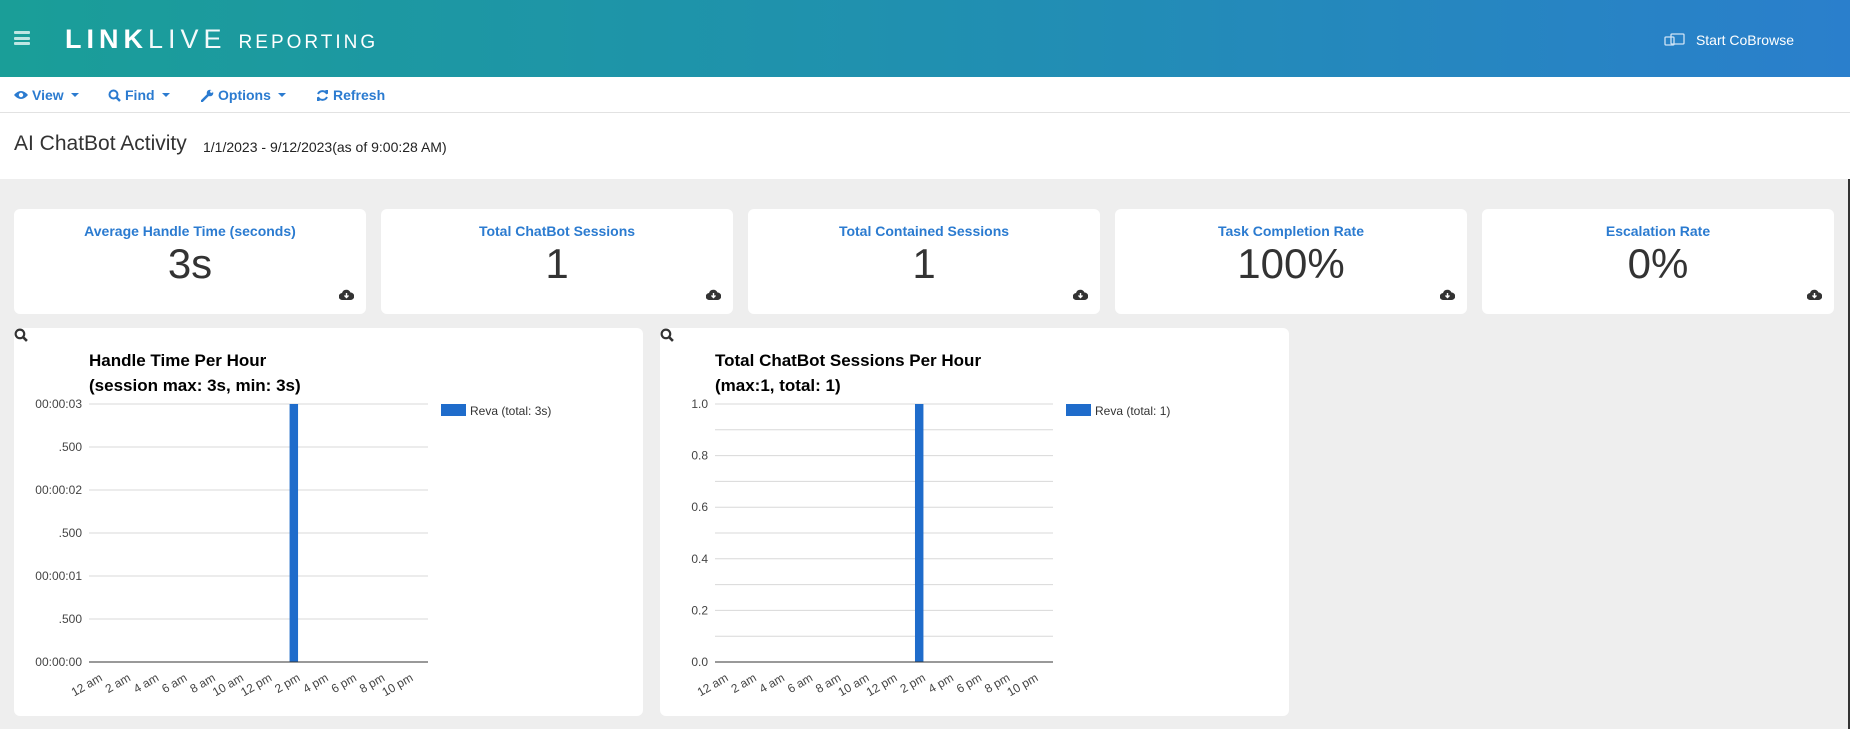  I want to click on kpi-title: Total ChatBot Sessions, so click(557, 231).